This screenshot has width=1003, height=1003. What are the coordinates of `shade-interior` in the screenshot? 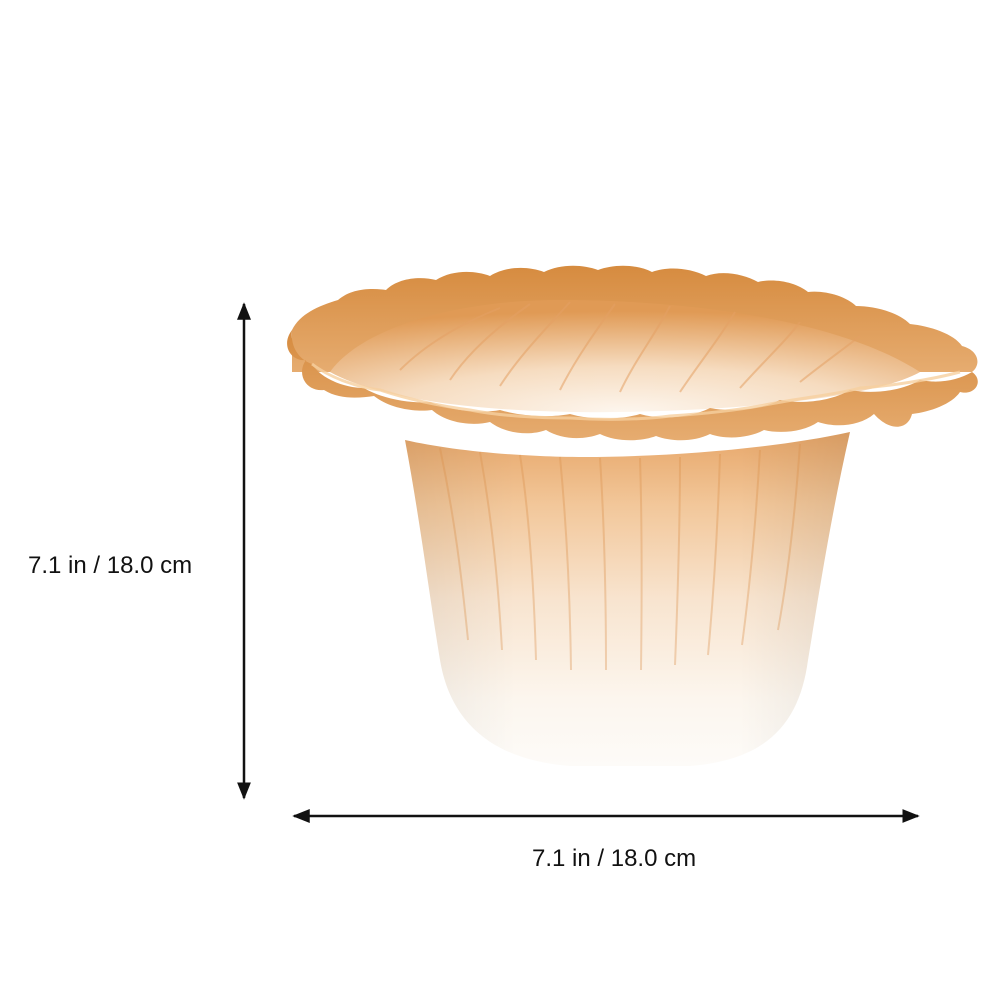 It's located at (625, 356).